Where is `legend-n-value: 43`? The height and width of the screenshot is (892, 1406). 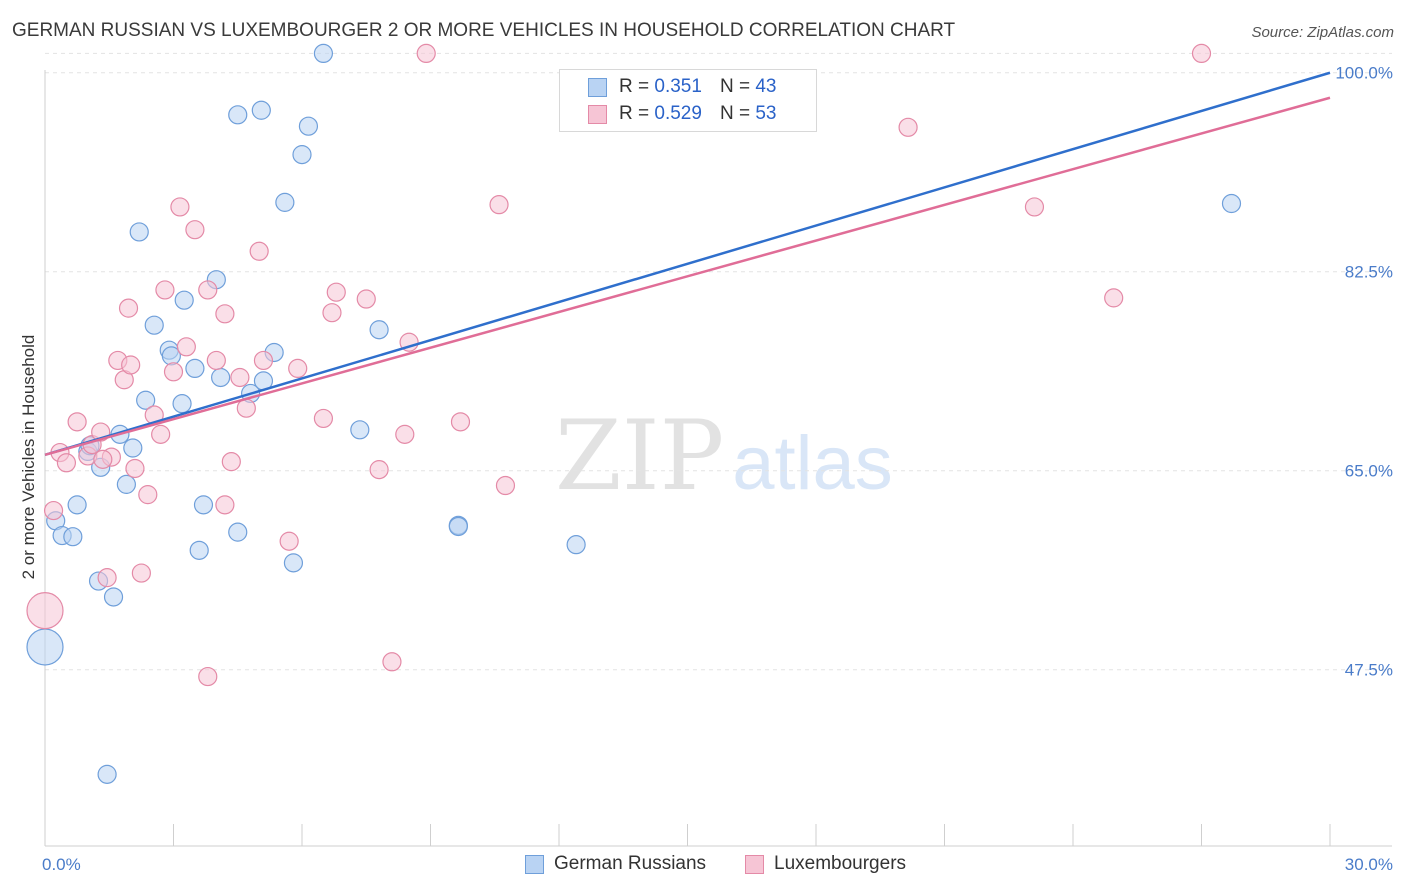 legend-n-value: 43 is located at coordinates (766, 86).